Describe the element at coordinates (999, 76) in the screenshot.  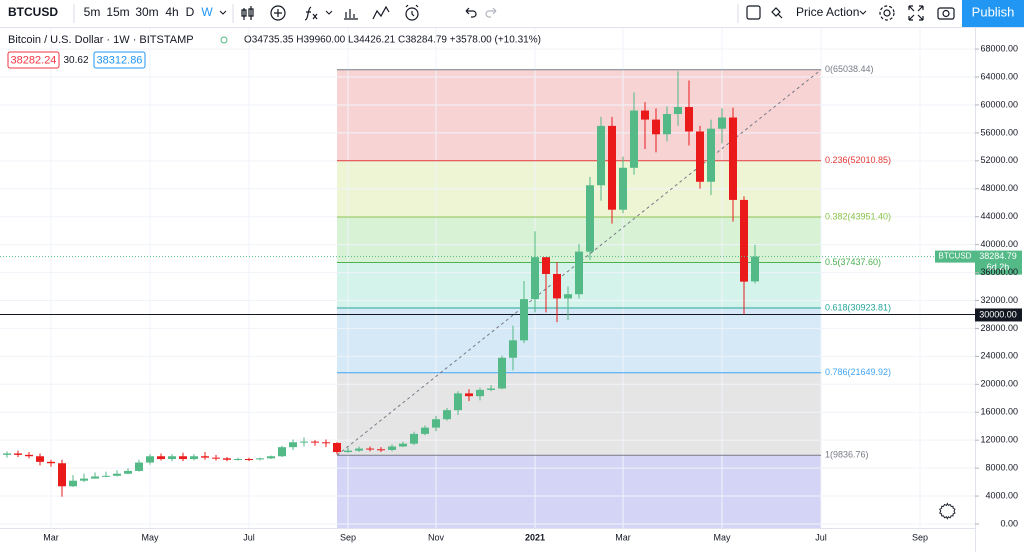
I see `y-tick-label: 64000.00` at that location.